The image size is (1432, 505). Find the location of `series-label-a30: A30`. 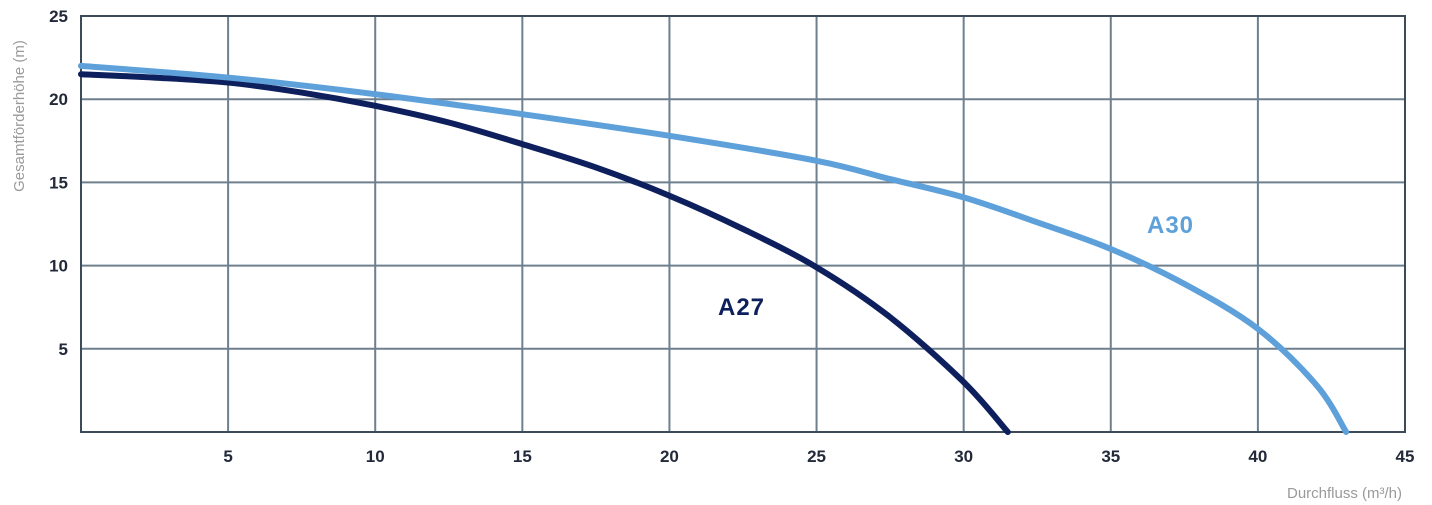

series-label-a30: A30 is located at coordinates (1170, 225).